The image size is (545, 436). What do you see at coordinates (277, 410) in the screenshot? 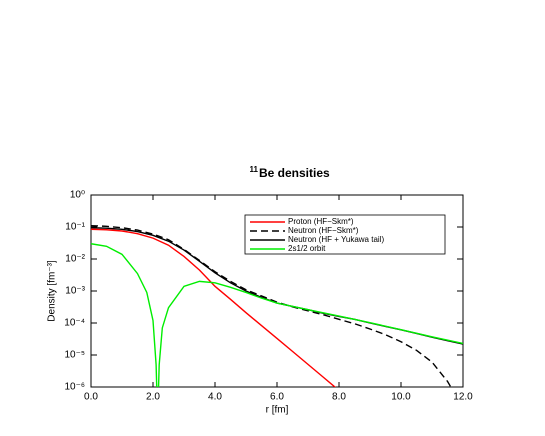
I see `x-axis-label: r [fm]` at bounding box center [277, 410].